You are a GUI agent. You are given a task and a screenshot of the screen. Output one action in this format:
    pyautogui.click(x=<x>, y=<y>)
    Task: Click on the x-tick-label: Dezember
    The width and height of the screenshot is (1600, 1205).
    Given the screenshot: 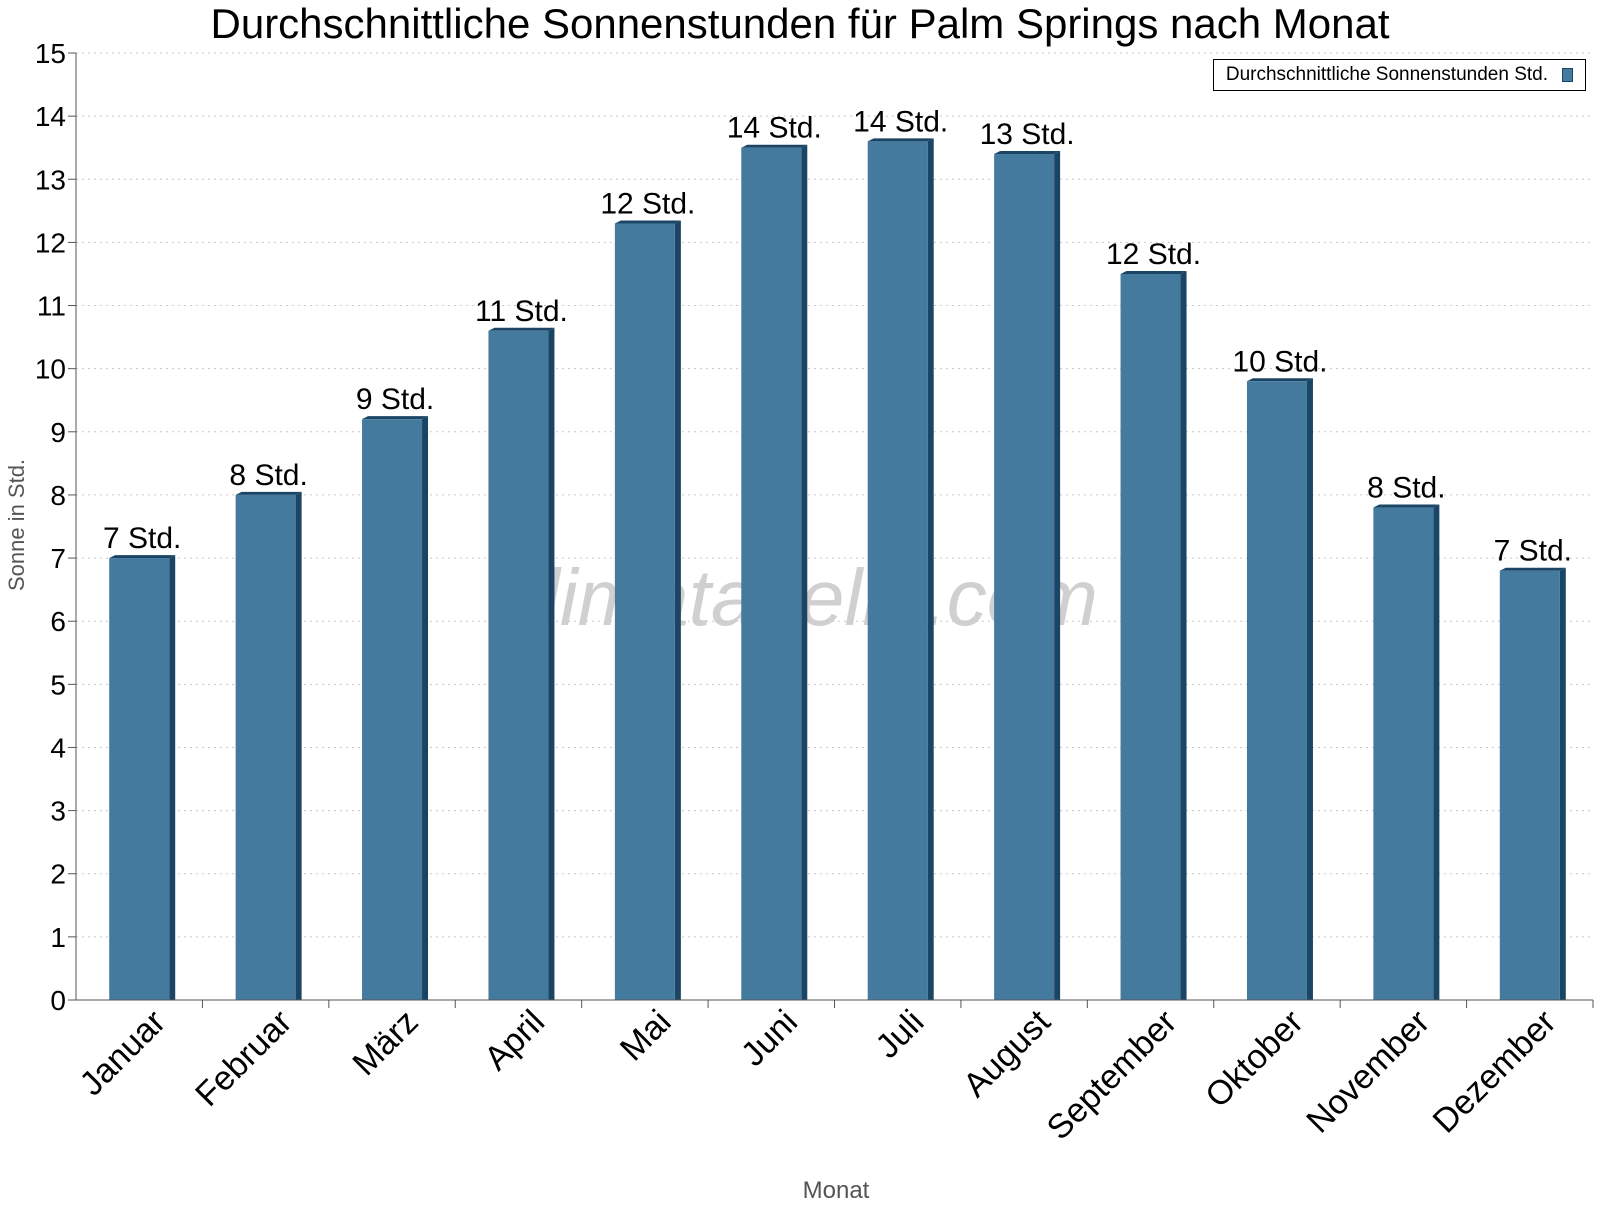 What is the action you would take?
    pyautogui.click(x=1495, y=1072)
    